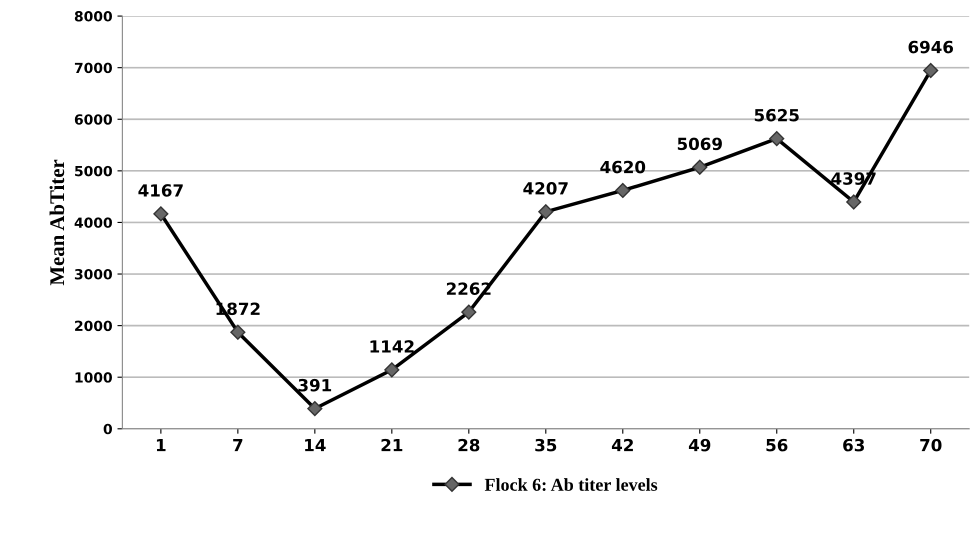  What do you see at coordinates (93, 274) in the screenshot?
I see `y-tick-label: 3000` at bounding box center [93, 274].